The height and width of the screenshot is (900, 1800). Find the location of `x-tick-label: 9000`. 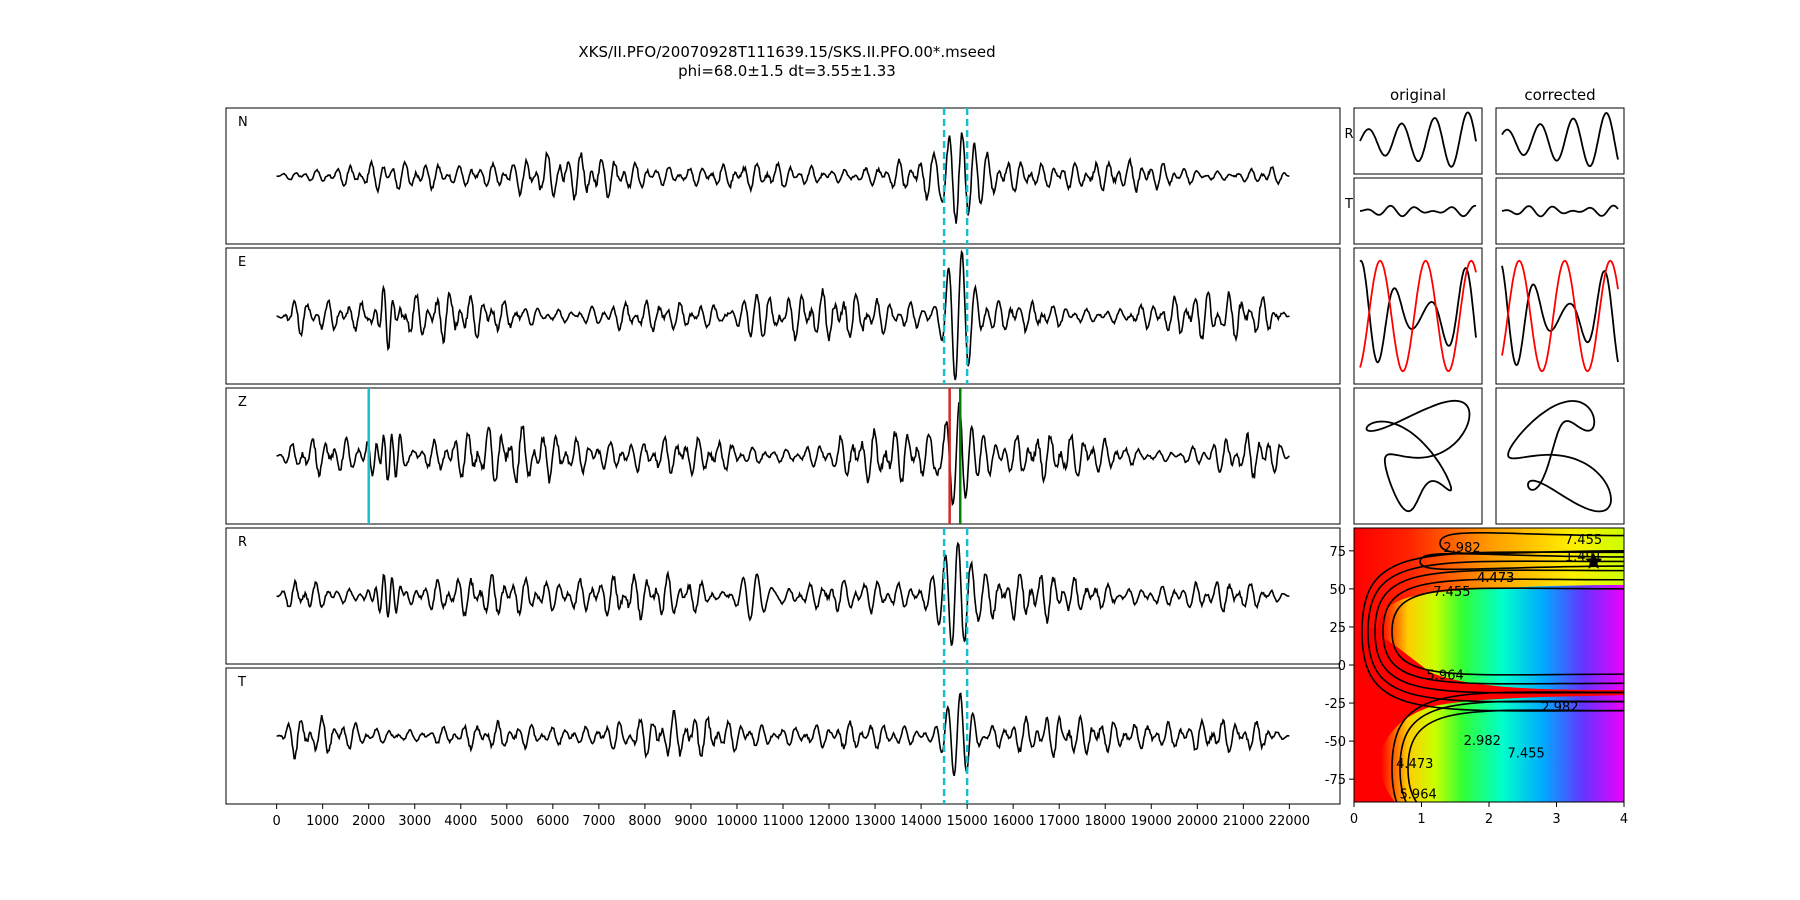

x-tick-label: 9000 is located at coordinates (690, 821).